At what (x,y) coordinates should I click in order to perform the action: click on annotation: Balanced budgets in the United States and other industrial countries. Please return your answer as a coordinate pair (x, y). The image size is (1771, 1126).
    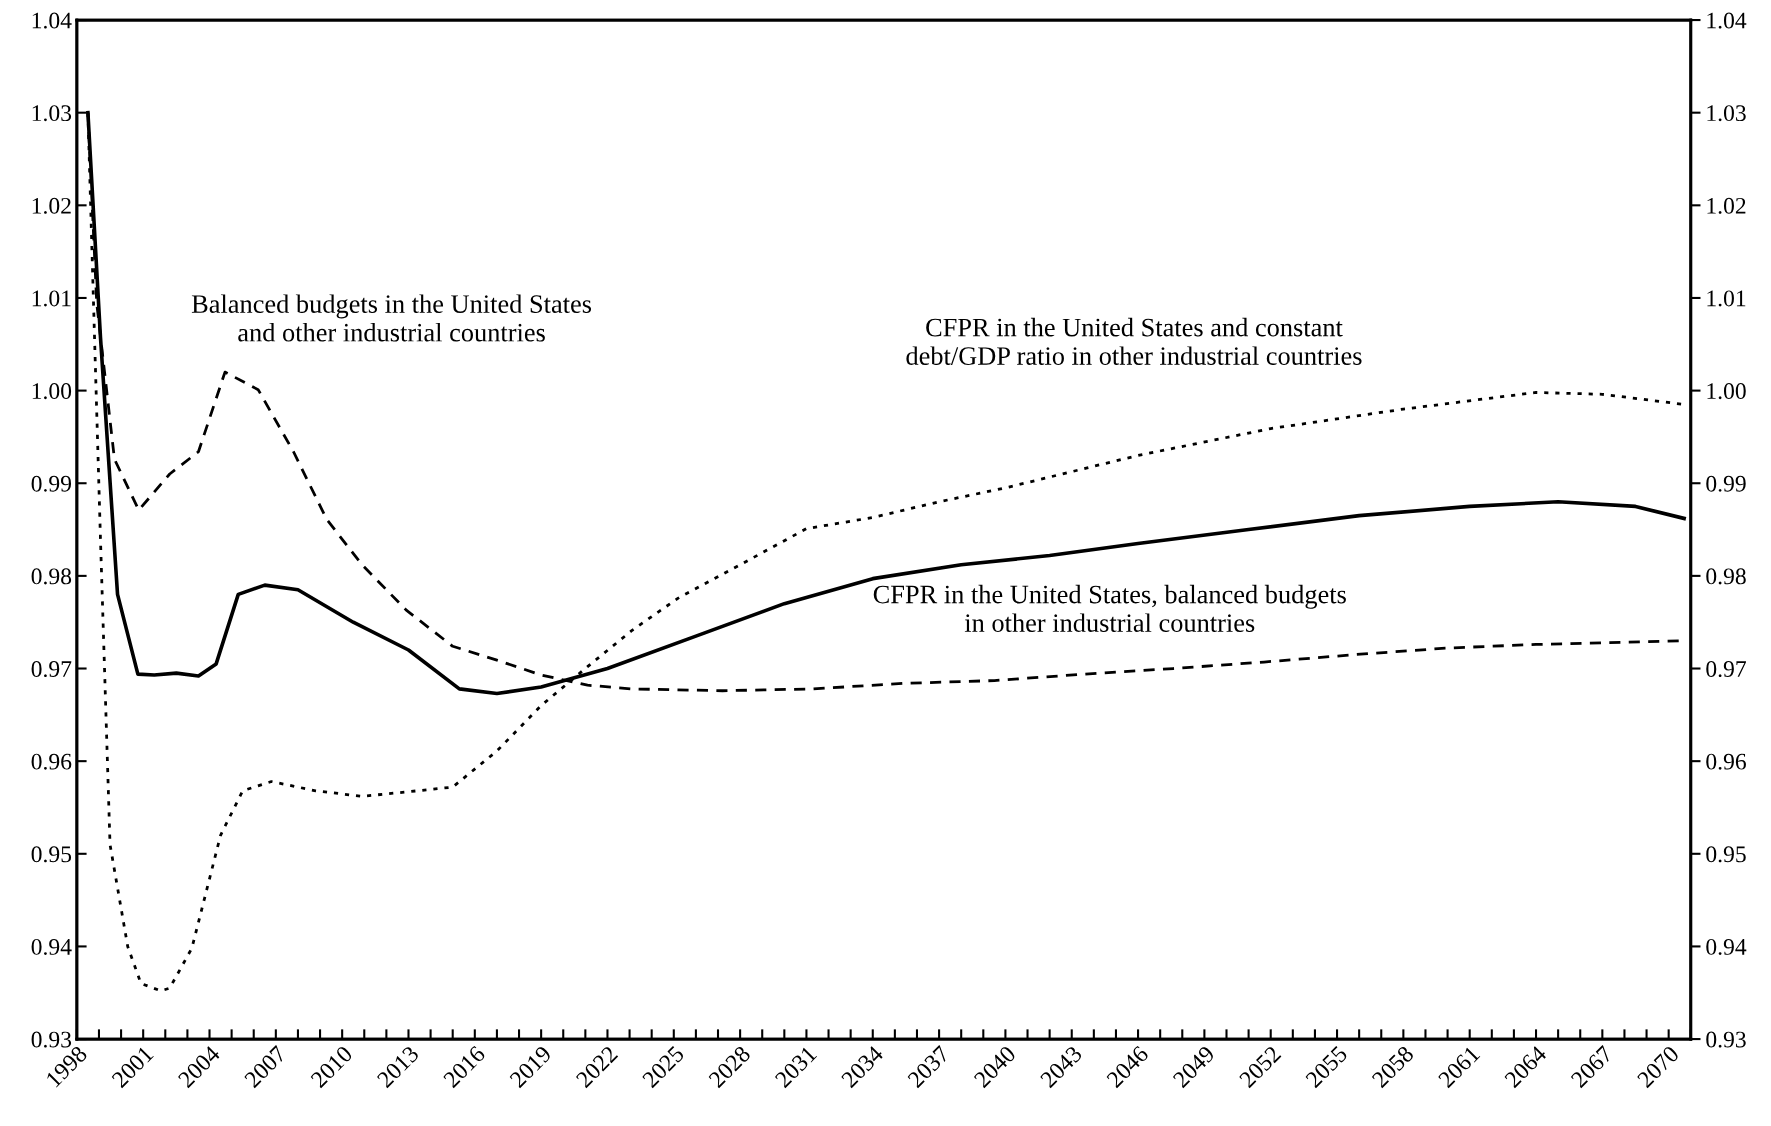
    Looking at the image, I should click on (391, 318).